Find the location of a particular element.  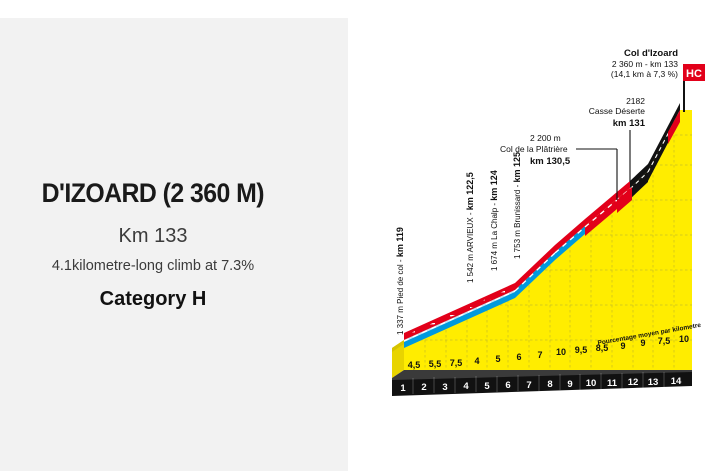

annotation-arvieux: 1 542 m ARVIEUX - km 122,5 is located at coordinates (470, 227).